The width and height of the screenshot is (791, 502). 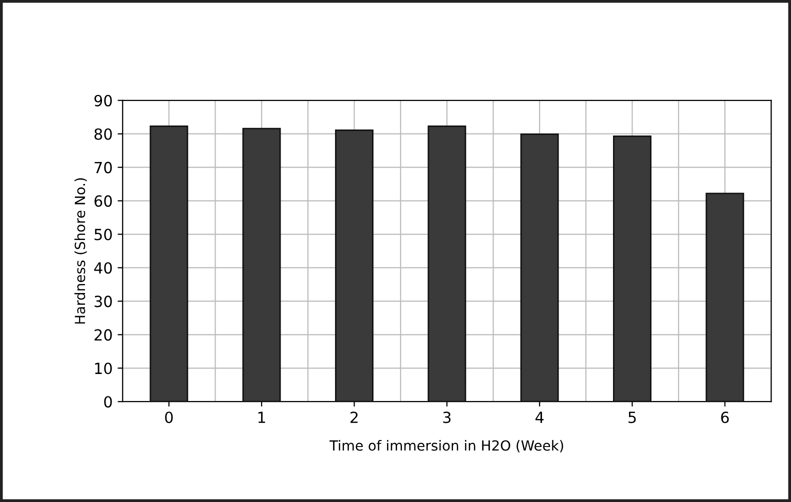 What do you see at coordinates (169, 418) in the screenshot?
I see `x-tick-label: 0` at bounding box center [169, 418].